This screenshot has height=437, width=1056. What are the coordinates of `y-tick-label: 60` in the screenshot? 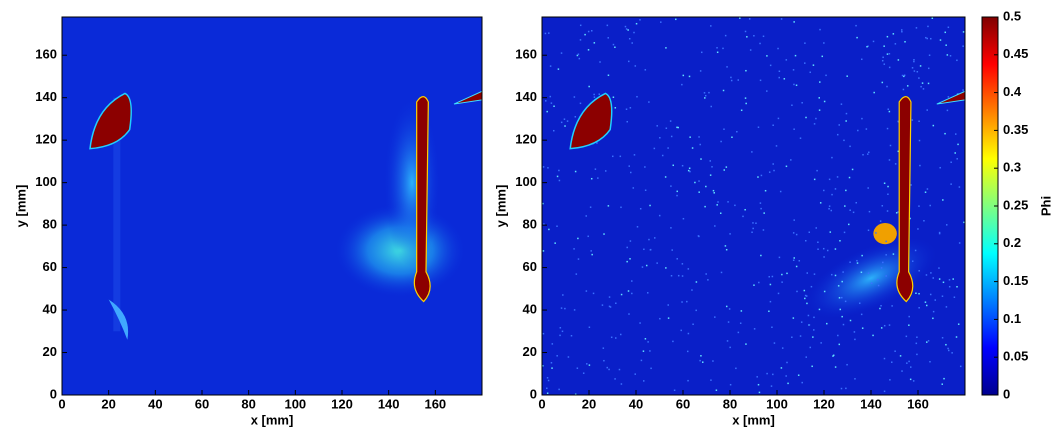 It's located at (50, 266).